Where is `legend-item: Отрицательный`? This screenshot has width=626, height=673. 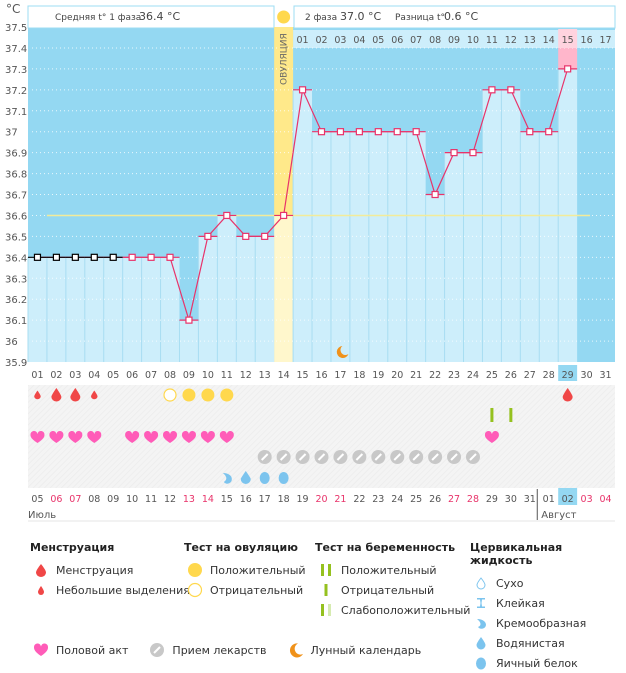 legend-item: Отрицательный is located at coordinates (245, 590).